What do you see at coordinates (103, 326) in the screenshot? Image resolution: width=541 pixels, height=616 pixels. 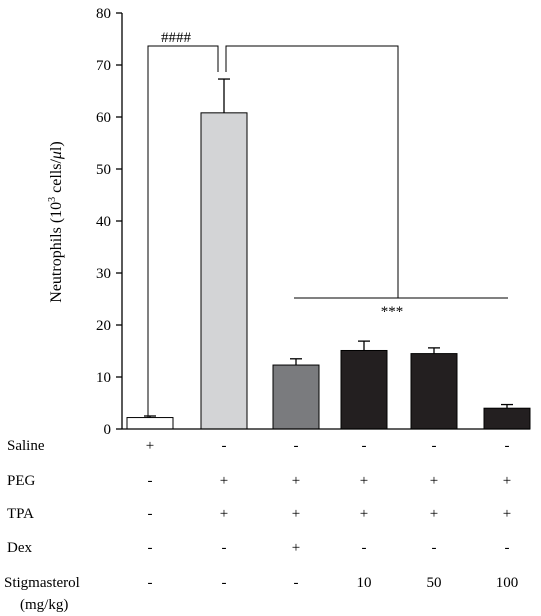 I see `y-tick-label: 20` at bounding box center [103, 326].